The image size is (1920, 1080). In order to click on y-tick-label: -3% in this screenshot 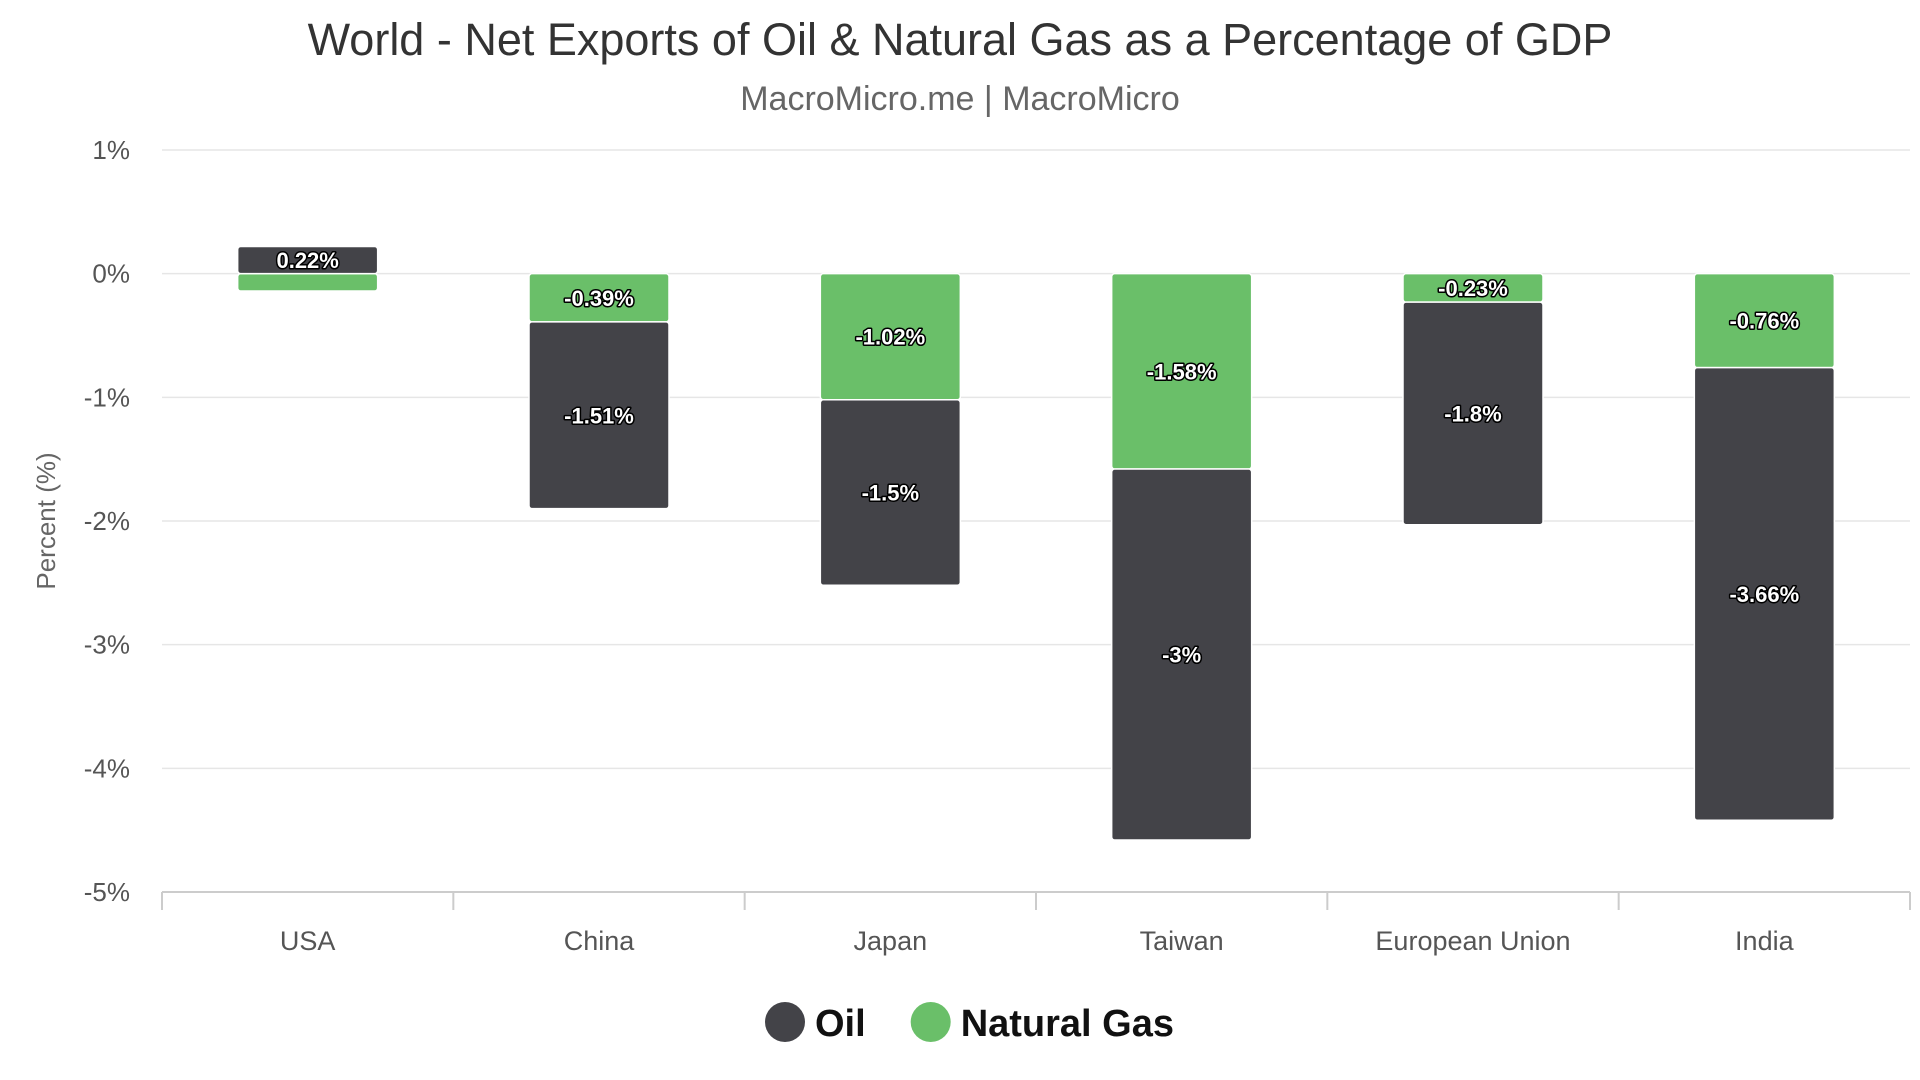, I will do `click(107, 645)`.